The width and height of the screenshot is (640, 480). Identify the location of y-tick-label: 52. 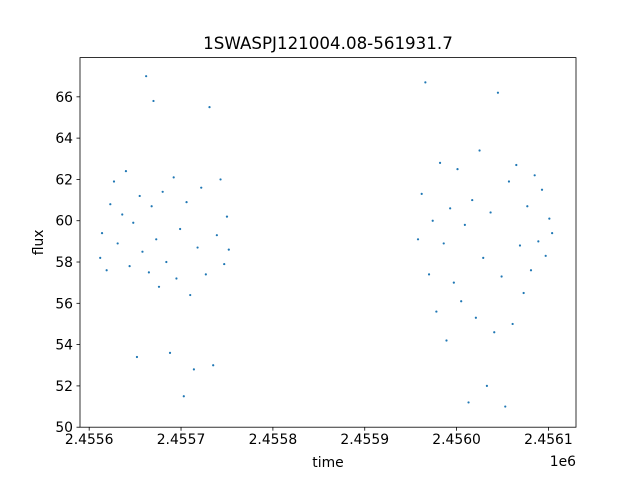
(64, 387).